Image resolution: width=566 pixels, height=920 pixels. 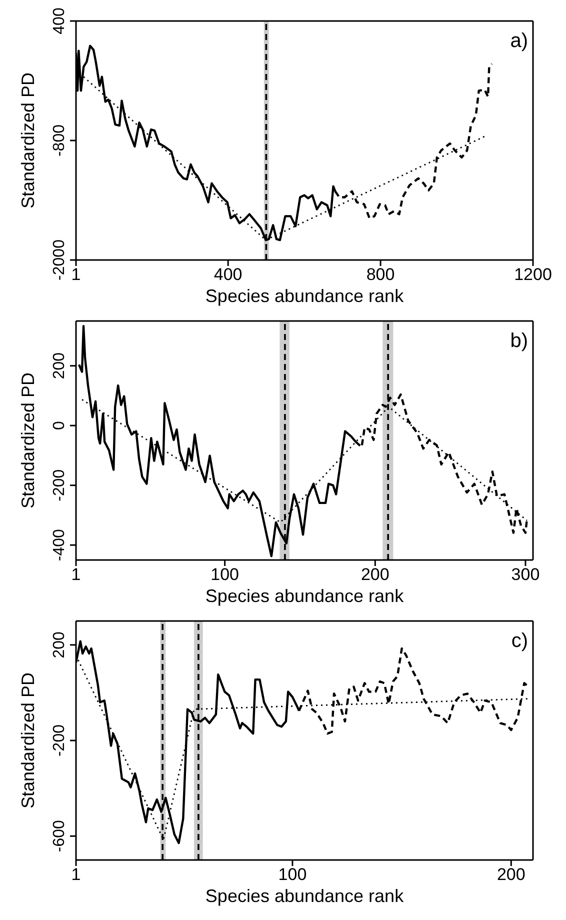 I want to click on y-tick-label: -2000, so click(x=59, y=259).